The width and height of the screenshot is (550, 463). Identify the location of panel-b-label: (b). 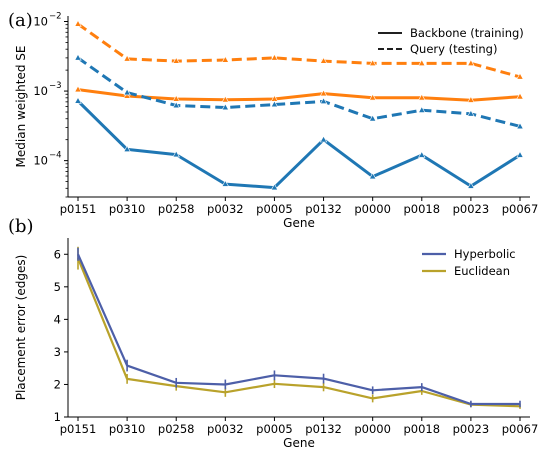
(21, 226).